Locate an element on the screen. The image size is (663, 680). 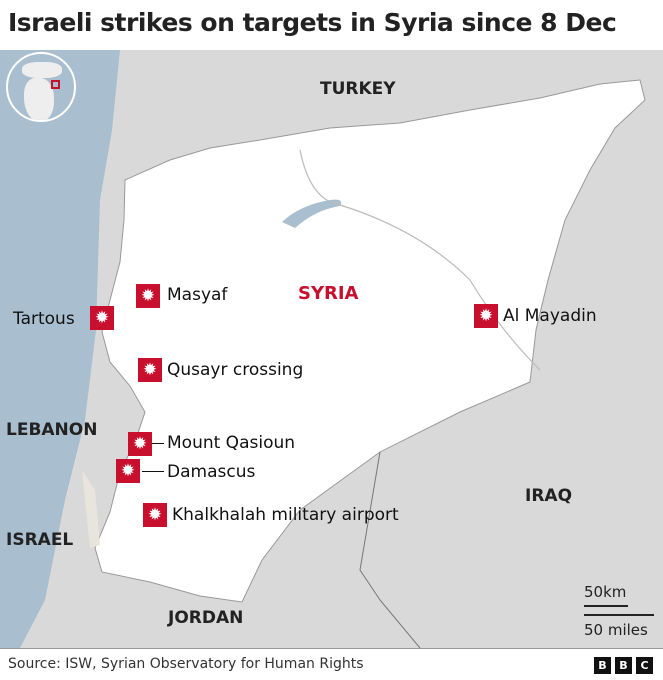
strike-label-khalkhalah: Khalkhalah military airport is located at coordinates (285, 515).